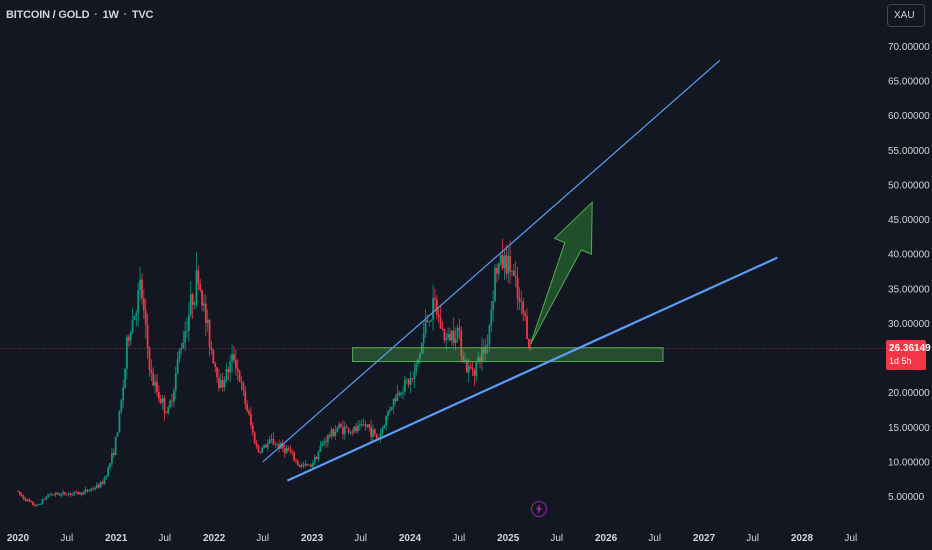 This screenshot has height=550, width=932. What do you see at coordinates (142, 15) in the screenshot?
I see `exchange-label: TVC` at bounding box center [142, 15].